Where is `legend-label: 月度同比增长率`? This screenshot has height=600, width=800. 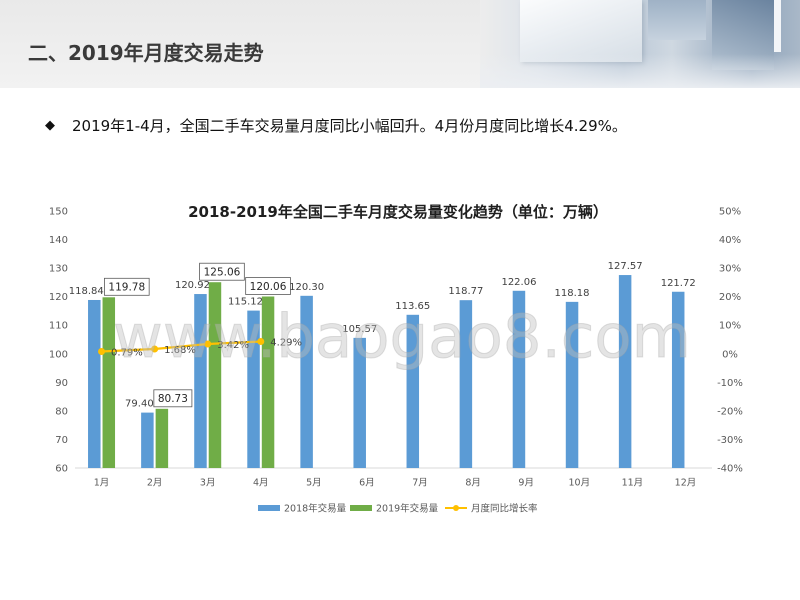 legend-label: 月度同比增长率 is located at coordinates (504, 509).